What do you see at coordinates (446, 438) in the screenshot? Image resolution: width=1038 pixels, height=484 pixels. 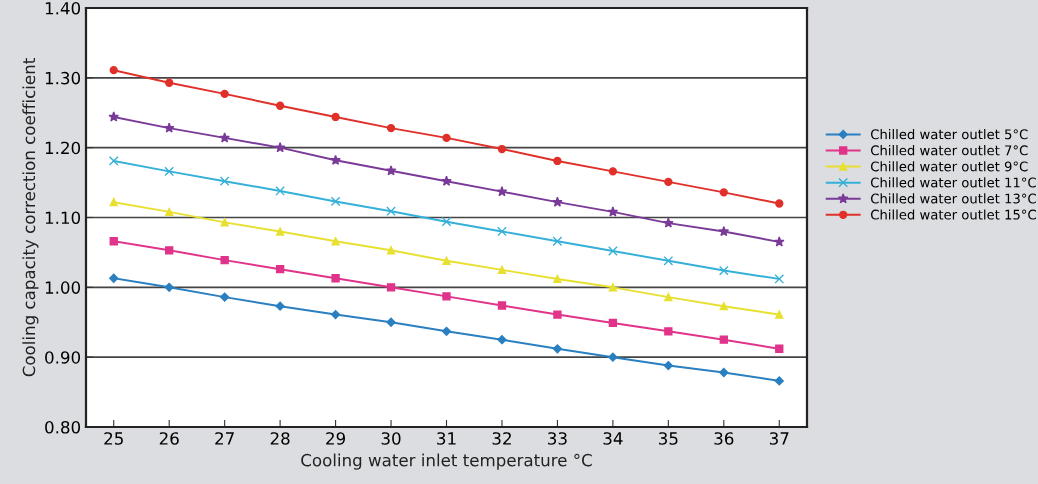 I see `x-tick-label: 31` at bounding box center [446, 438].